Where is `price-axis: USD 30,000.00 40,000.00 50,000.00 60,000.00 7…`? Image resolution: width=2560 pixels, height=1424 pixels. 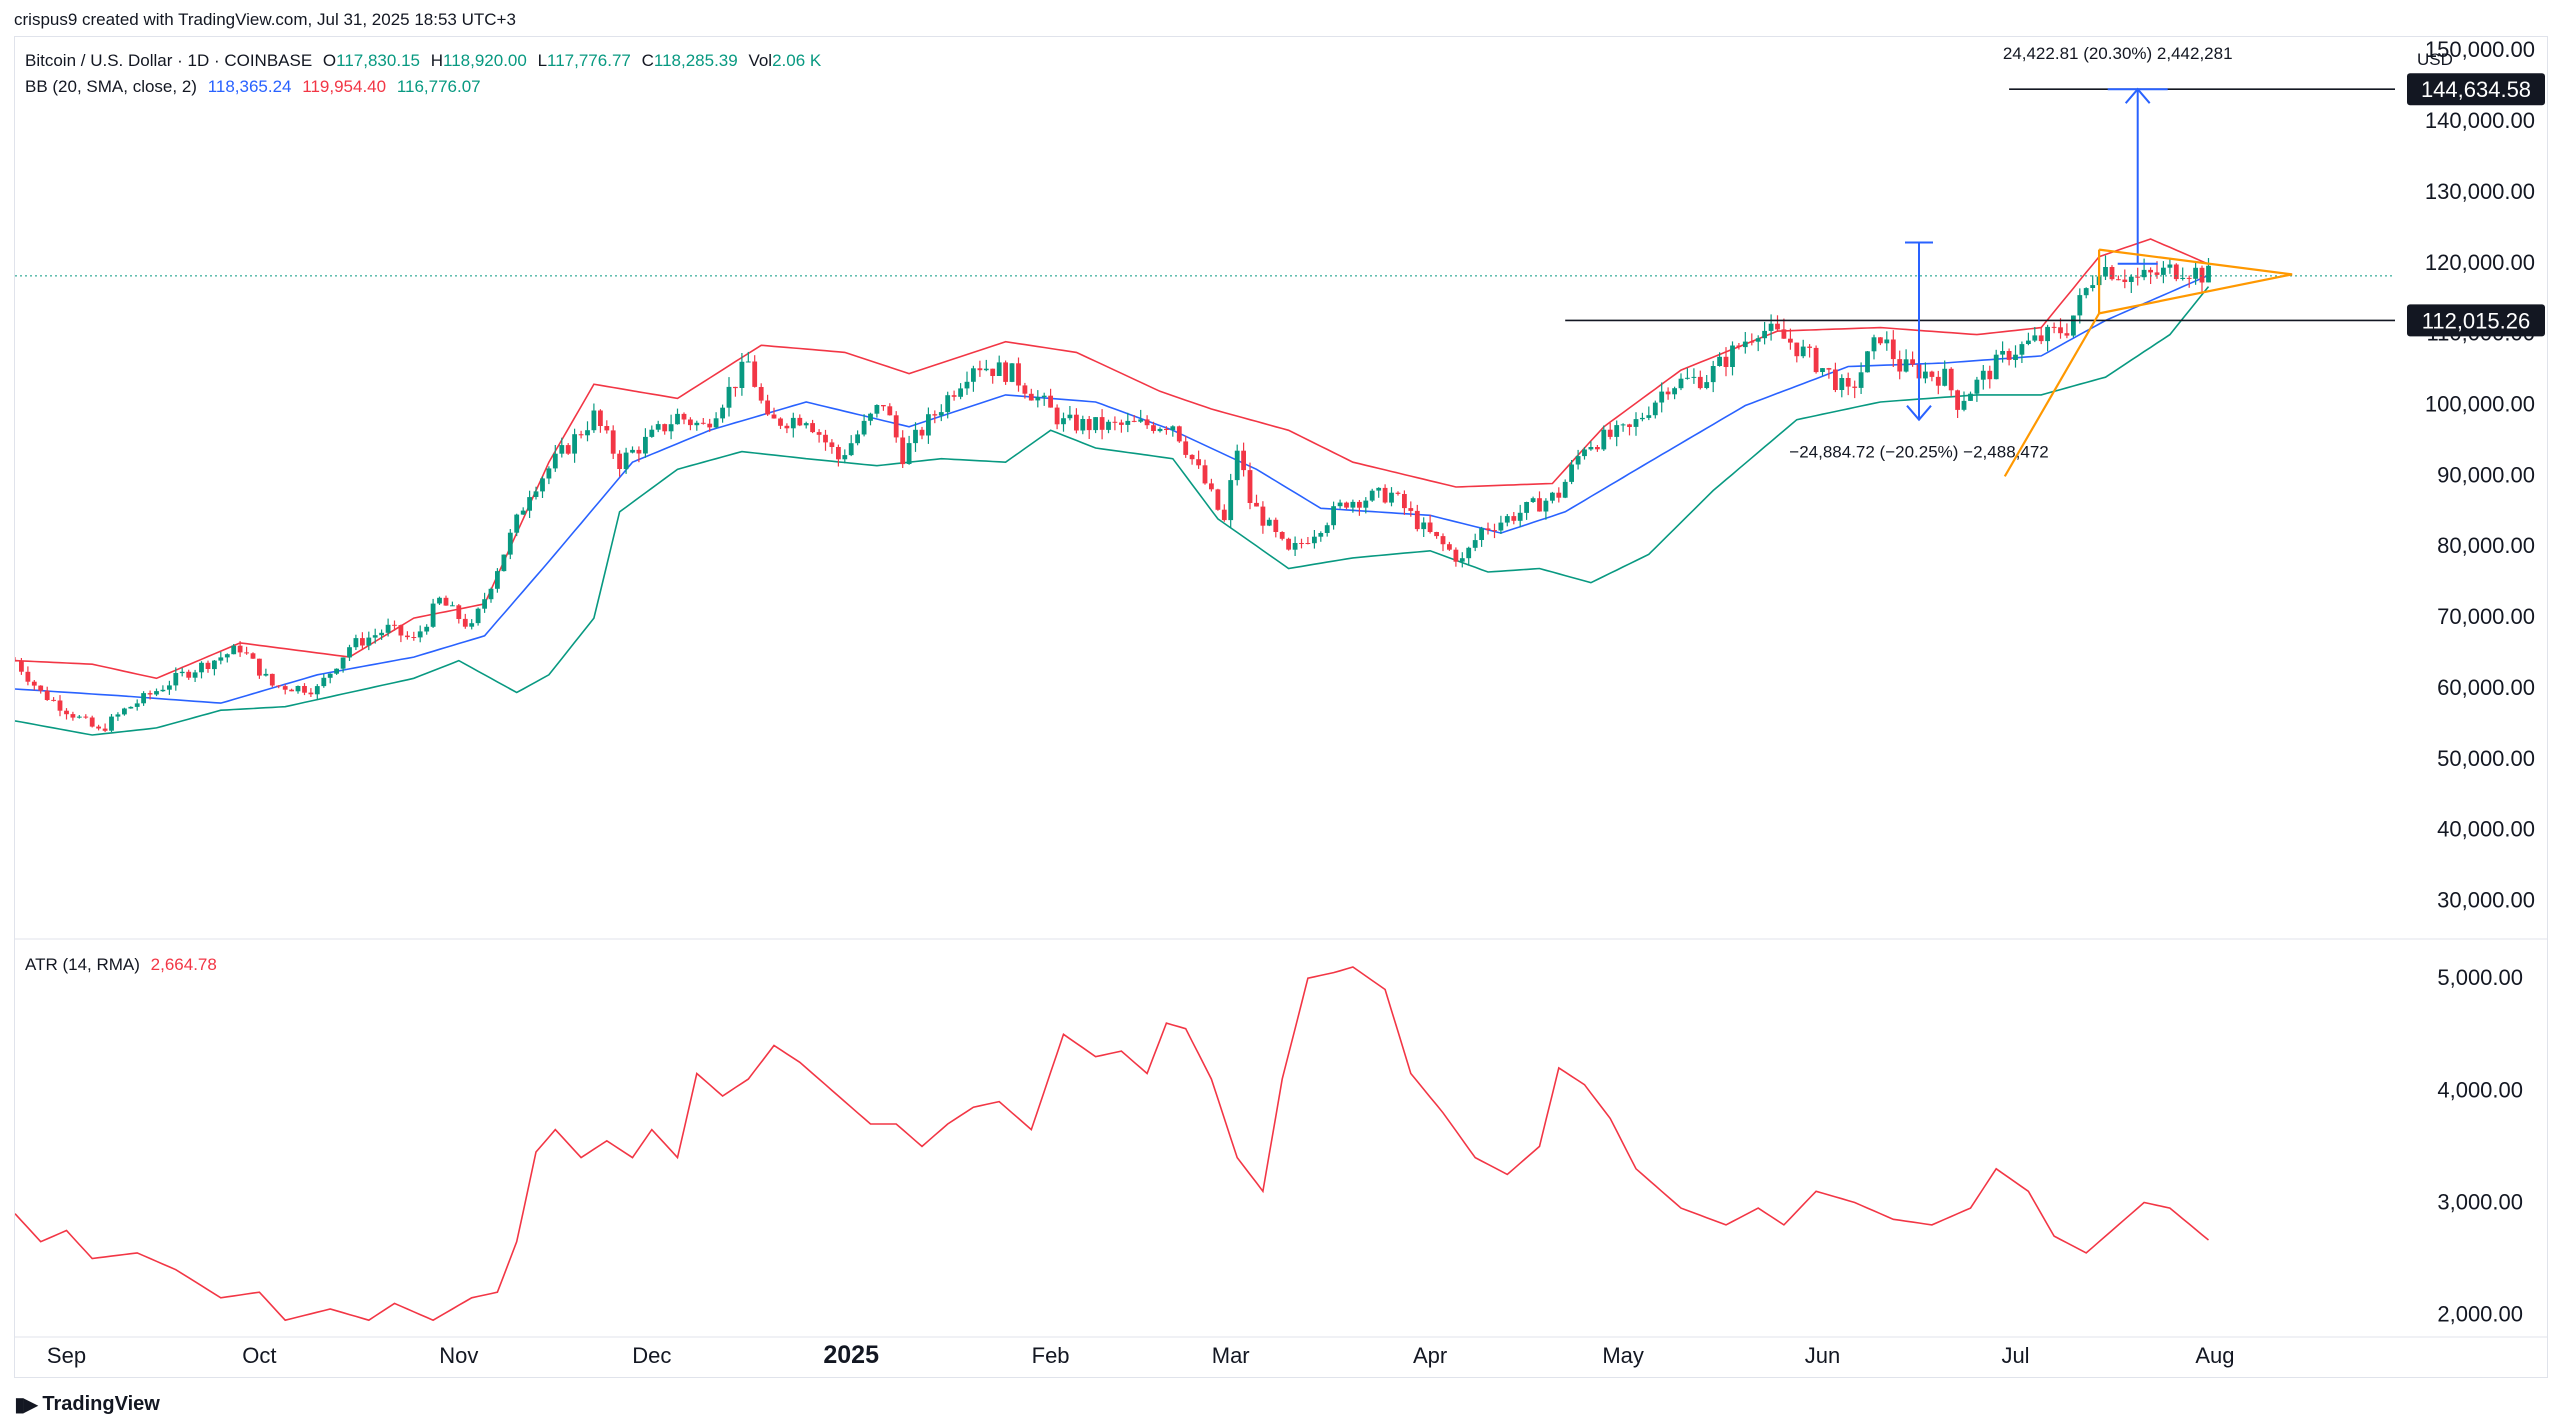 price-axis: USD 30,000.00 40,000.00 50,000.00 60,000.00 7… is located at coordinates (2476, 475).